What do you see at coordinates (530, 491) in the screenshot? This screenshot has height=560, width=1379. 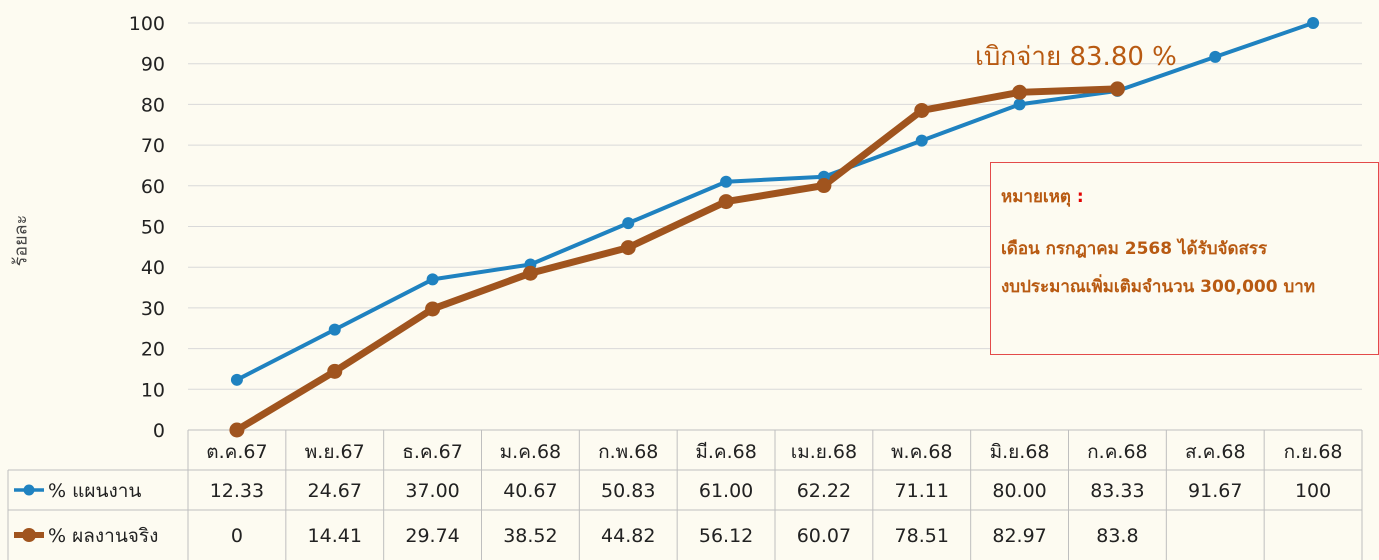 I see `data-table-cell: 40.67` at bounding box center [530, 491].